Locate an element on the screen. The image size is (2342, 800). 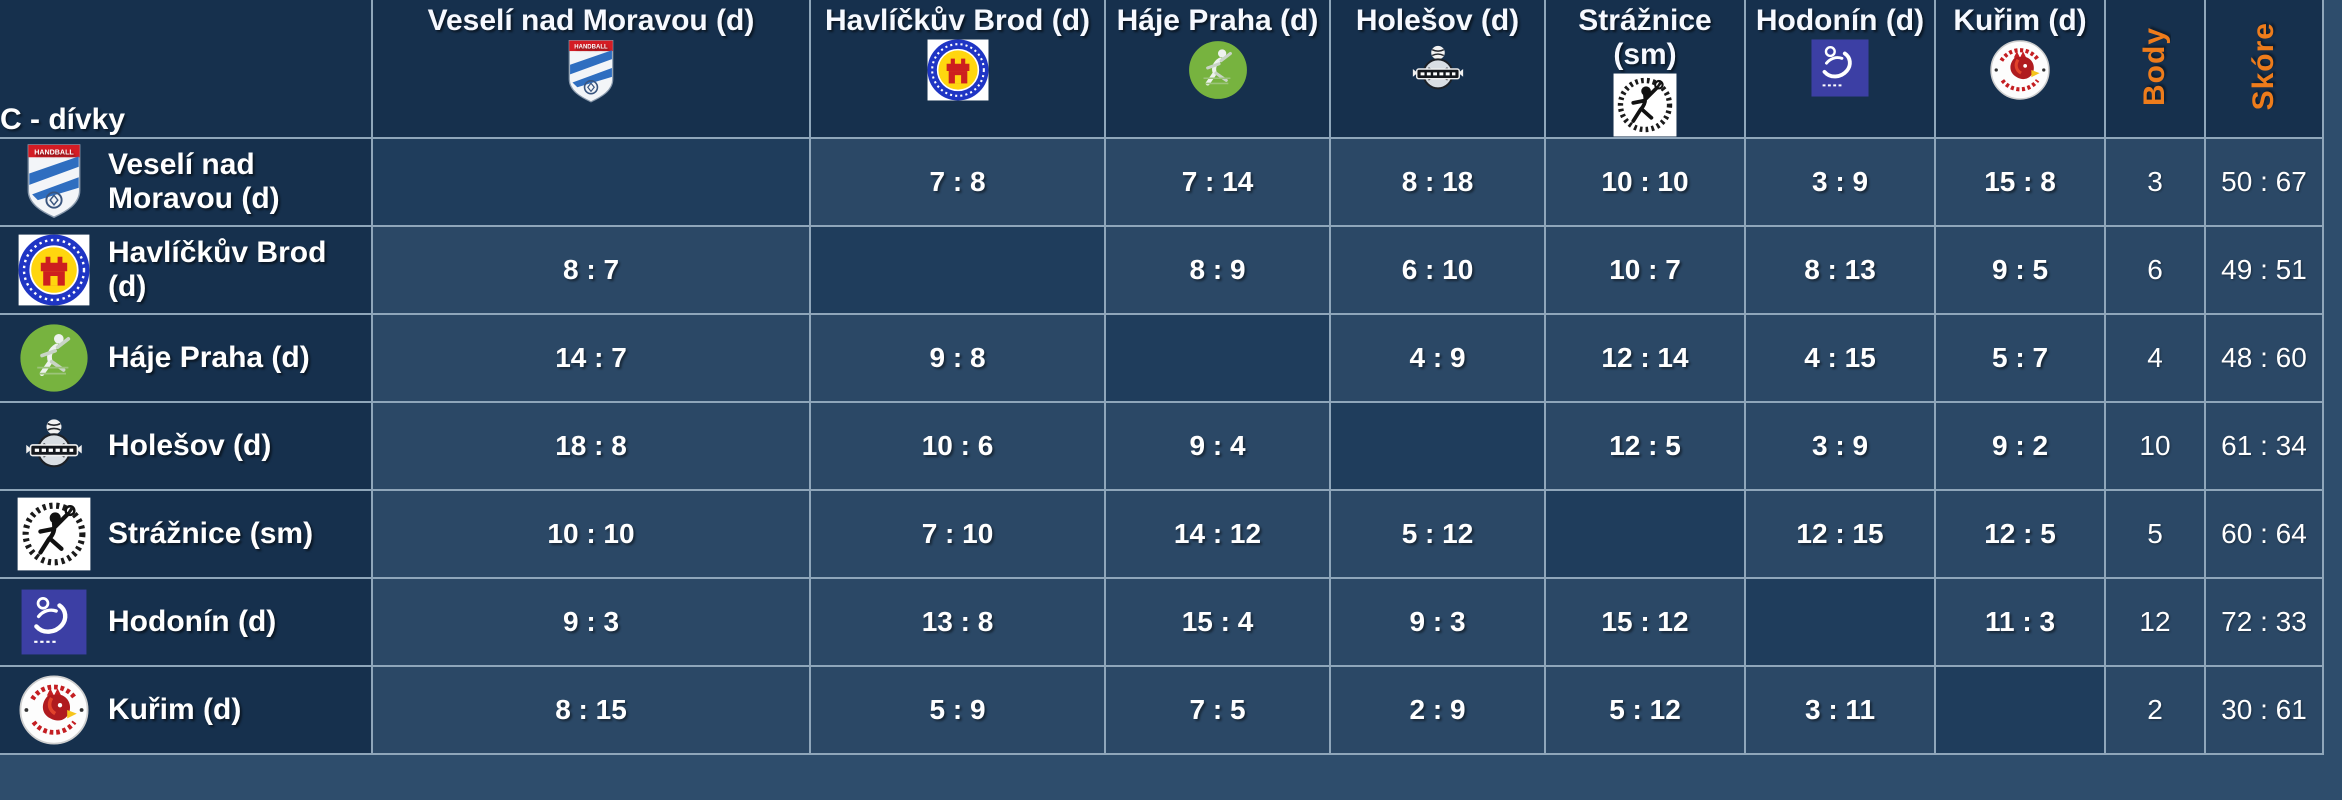
result-cell: 8 : 9 is located at coordinates (1218, 270).